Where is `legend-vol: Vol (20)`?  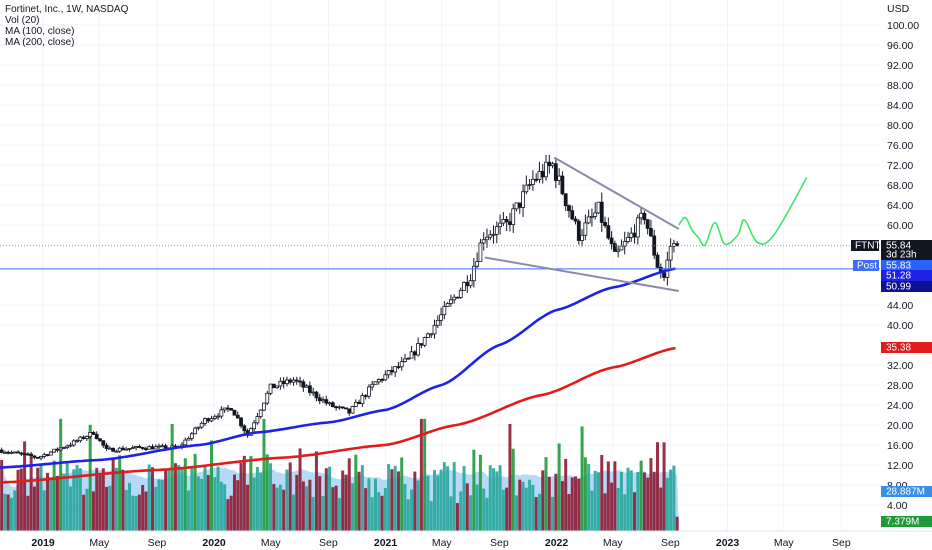 legend-vol: Vol (20) is located at coordinates (22, 20).